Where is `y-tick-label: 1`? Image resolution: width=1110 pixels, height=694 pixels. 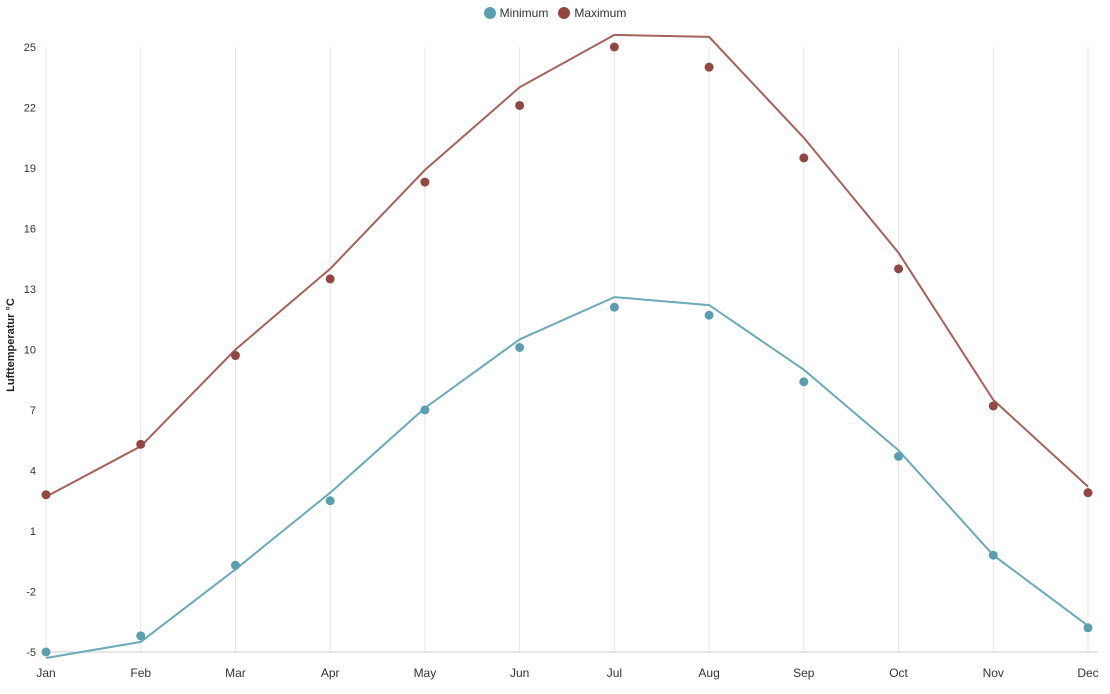 y-tick-label: 1 is located at coordinates (33, 532).